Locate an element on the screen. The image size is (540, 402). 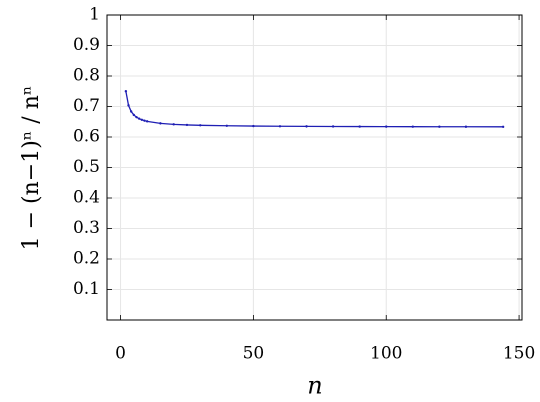
y-tick-label: 1 is located at coordinates (94, 15).